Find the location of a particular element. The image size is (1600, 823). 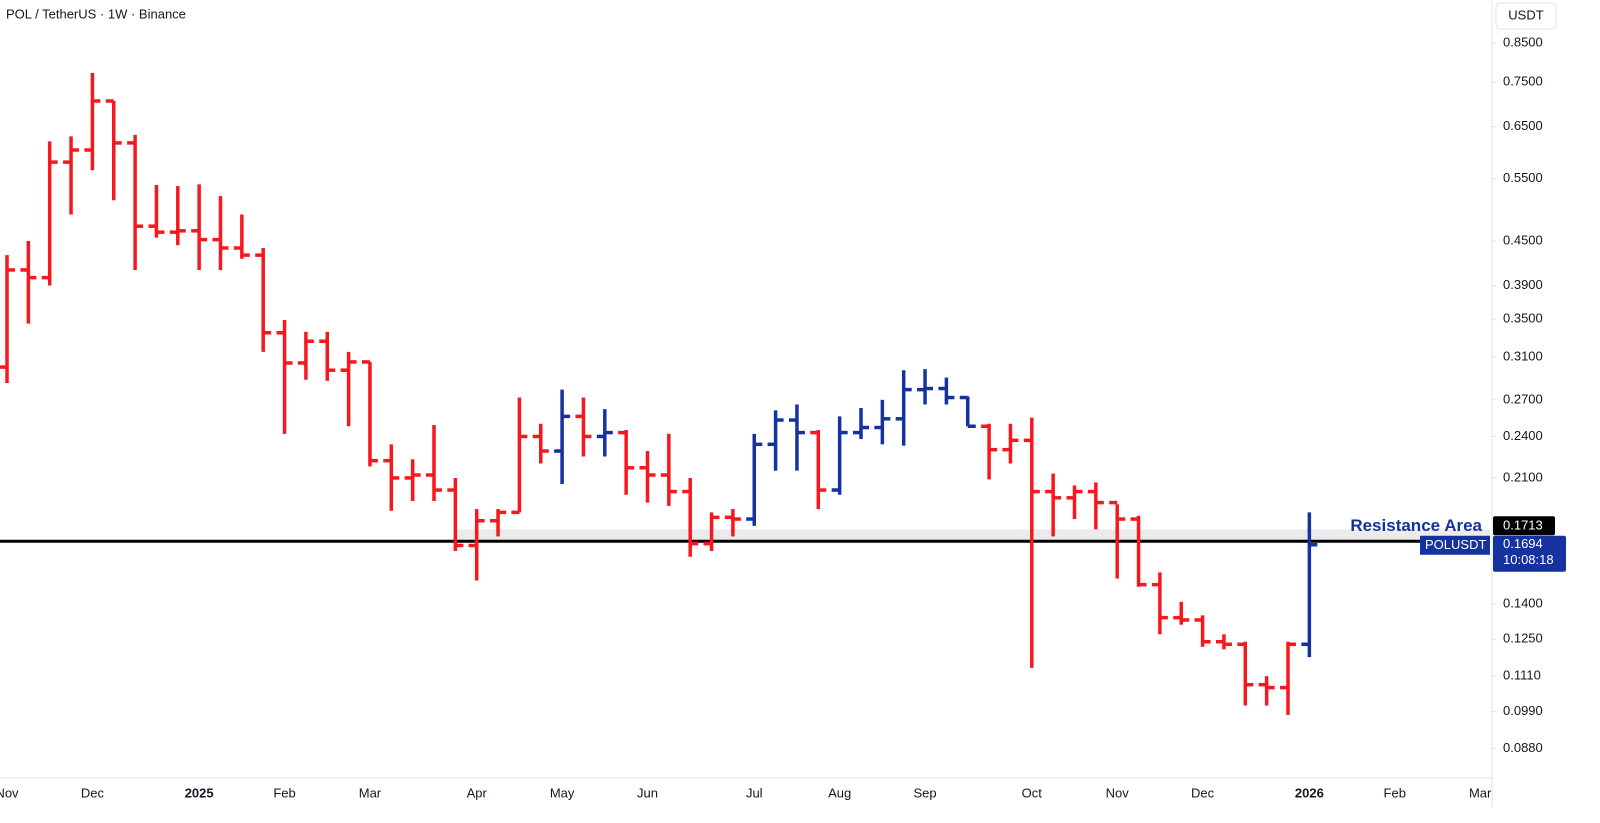

currency-box is located at coordinates (1526, 16).